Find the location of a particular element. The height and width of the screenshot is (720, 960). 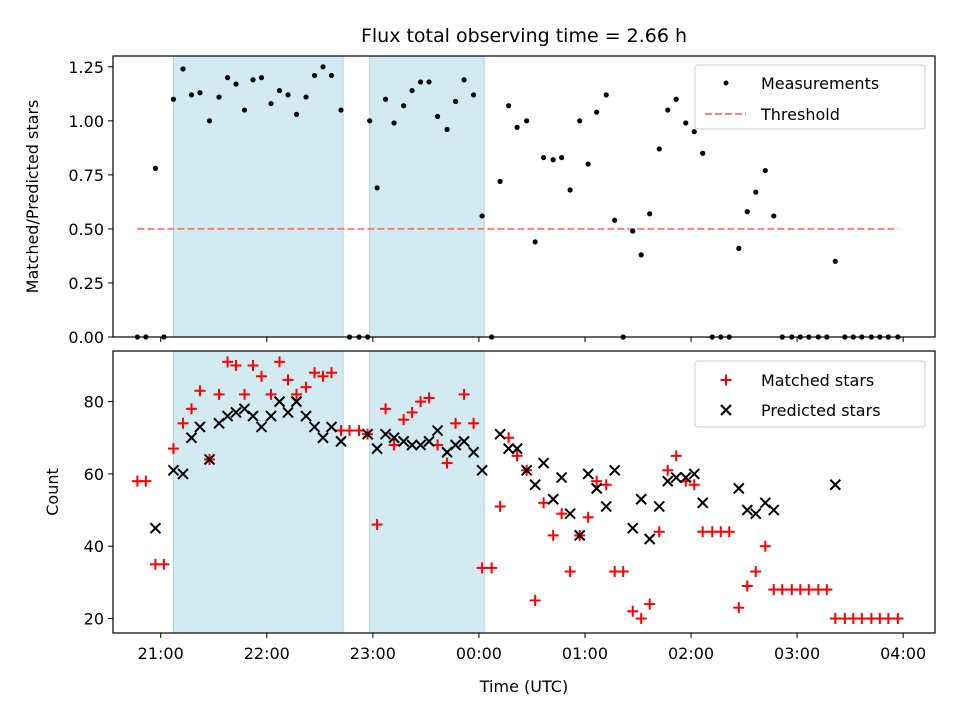

bottom-y-ticks: 20 40 60 80 is located at coordinates (98, 511).